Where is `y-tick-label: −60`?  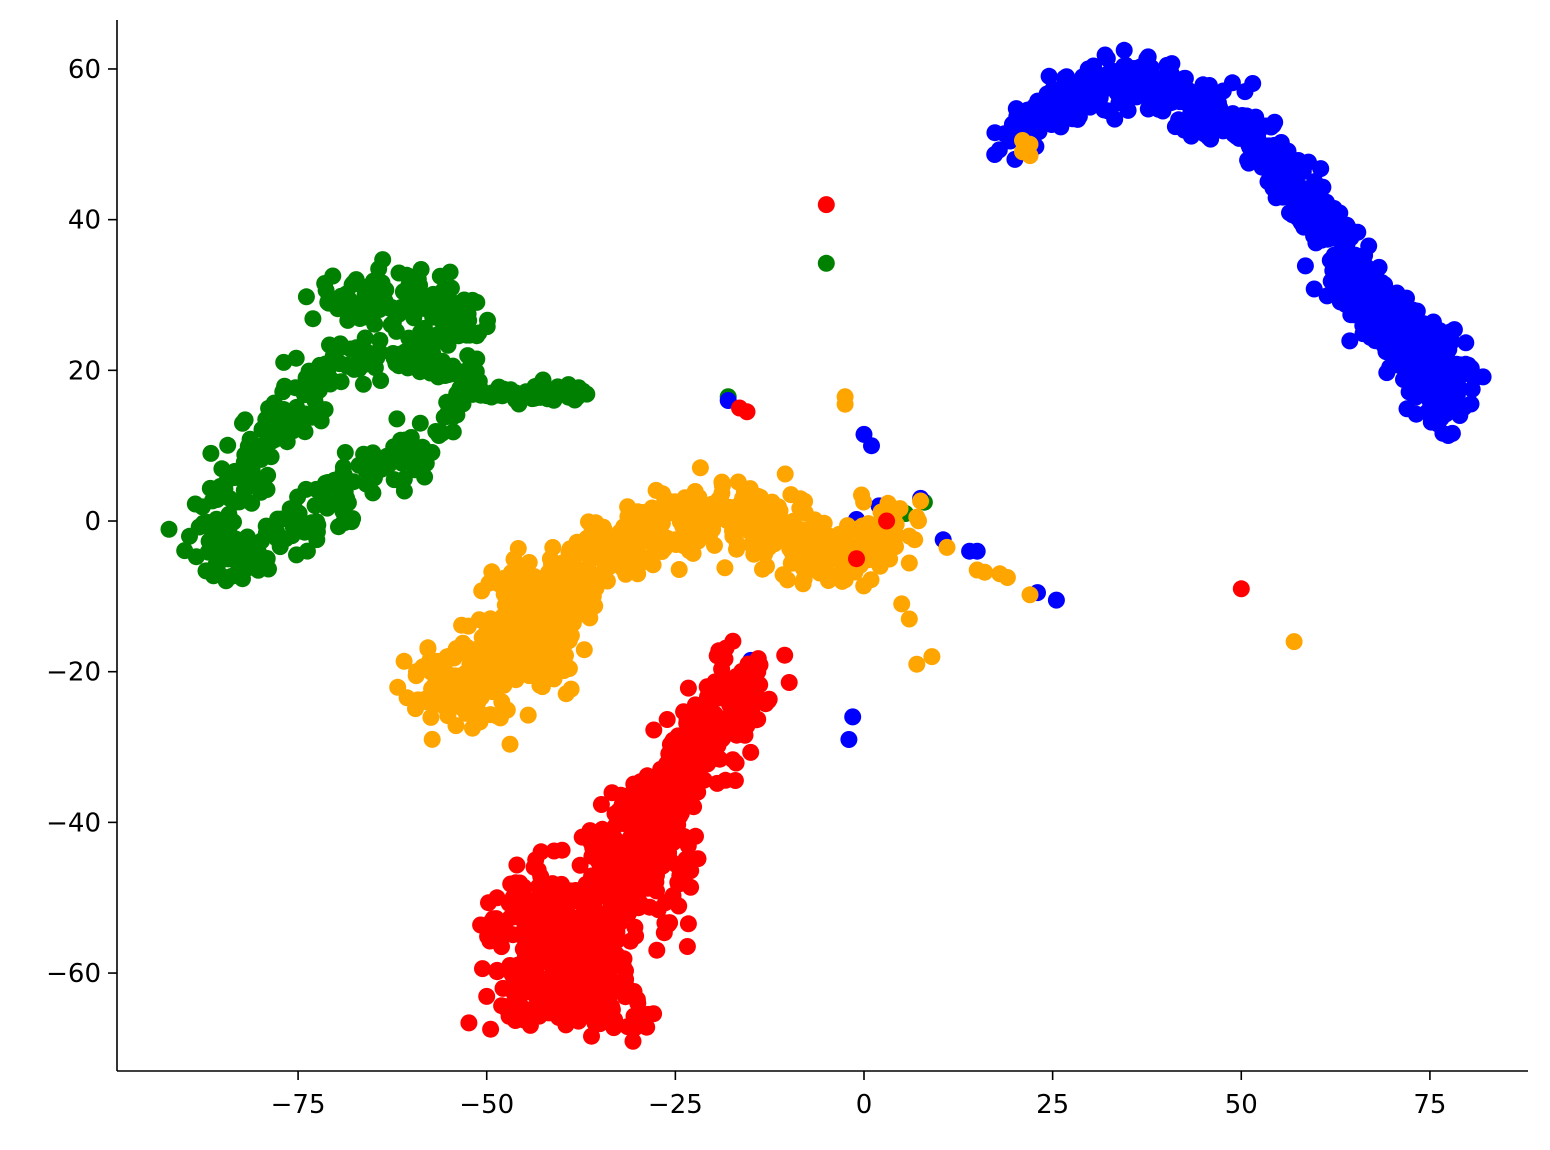
y-tick-label: −60 is located at coordinates (73, 974).